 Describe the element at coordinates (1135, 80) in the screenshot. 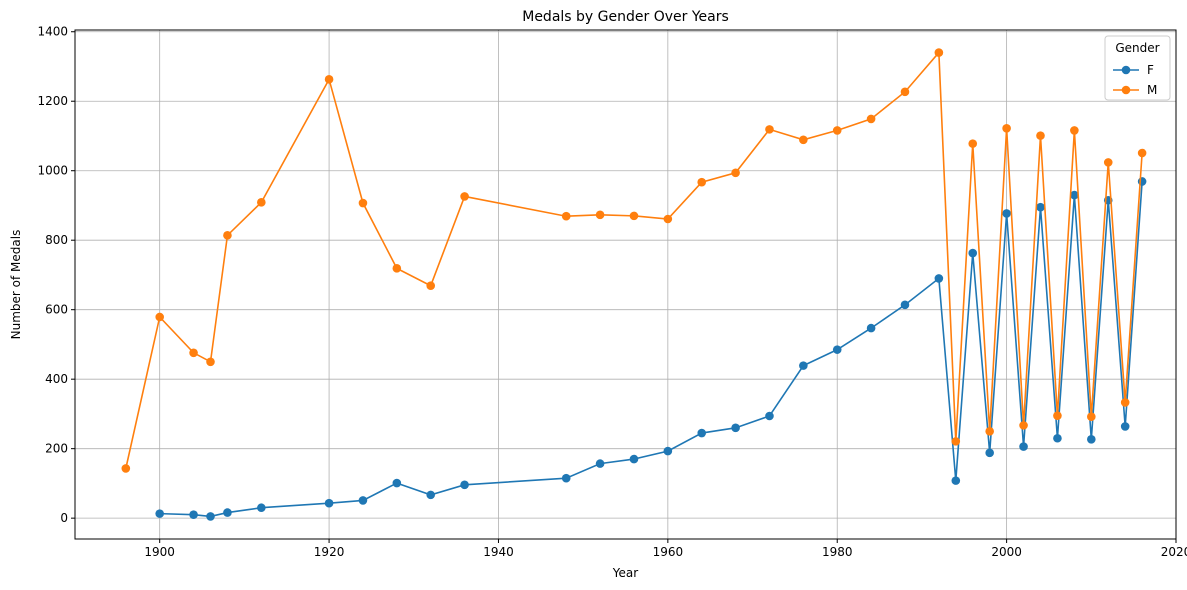

I see `legend-items: FM` at that location.